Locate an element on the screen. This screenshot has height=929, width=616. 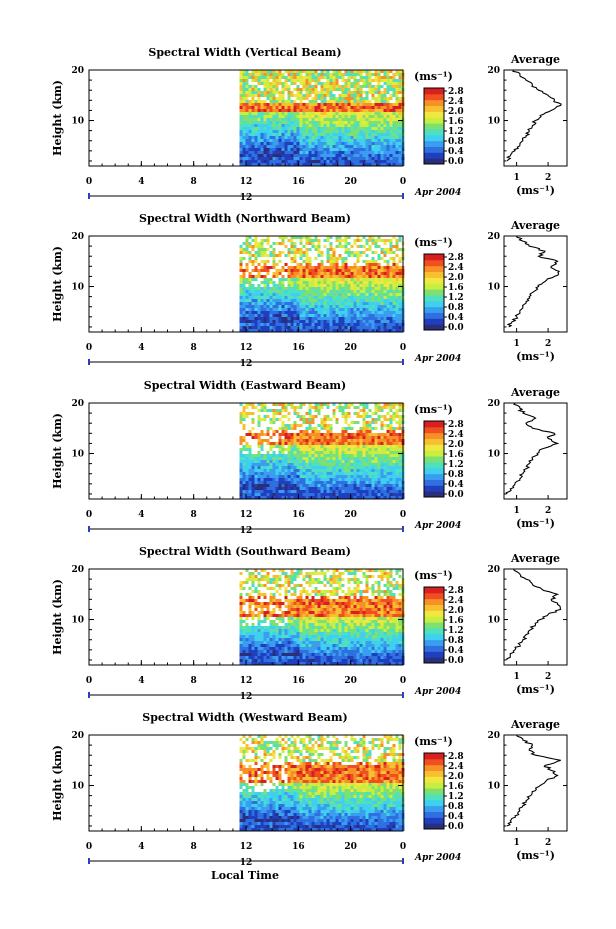
average-frame is located at coordinates (535, 451).